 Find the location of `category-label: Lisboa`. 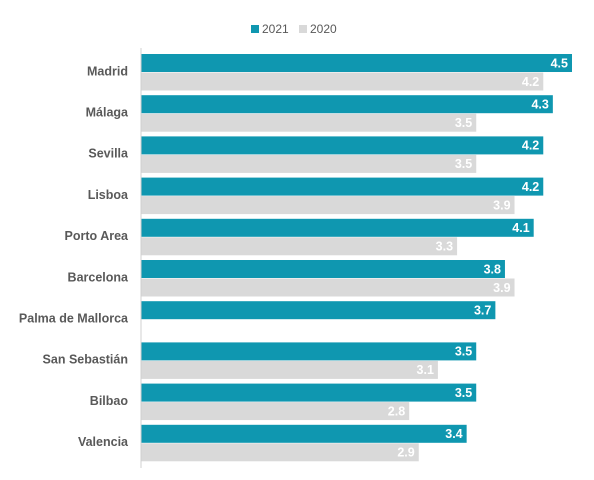

category-label: Lisboa is located at coordinates (108, 195).